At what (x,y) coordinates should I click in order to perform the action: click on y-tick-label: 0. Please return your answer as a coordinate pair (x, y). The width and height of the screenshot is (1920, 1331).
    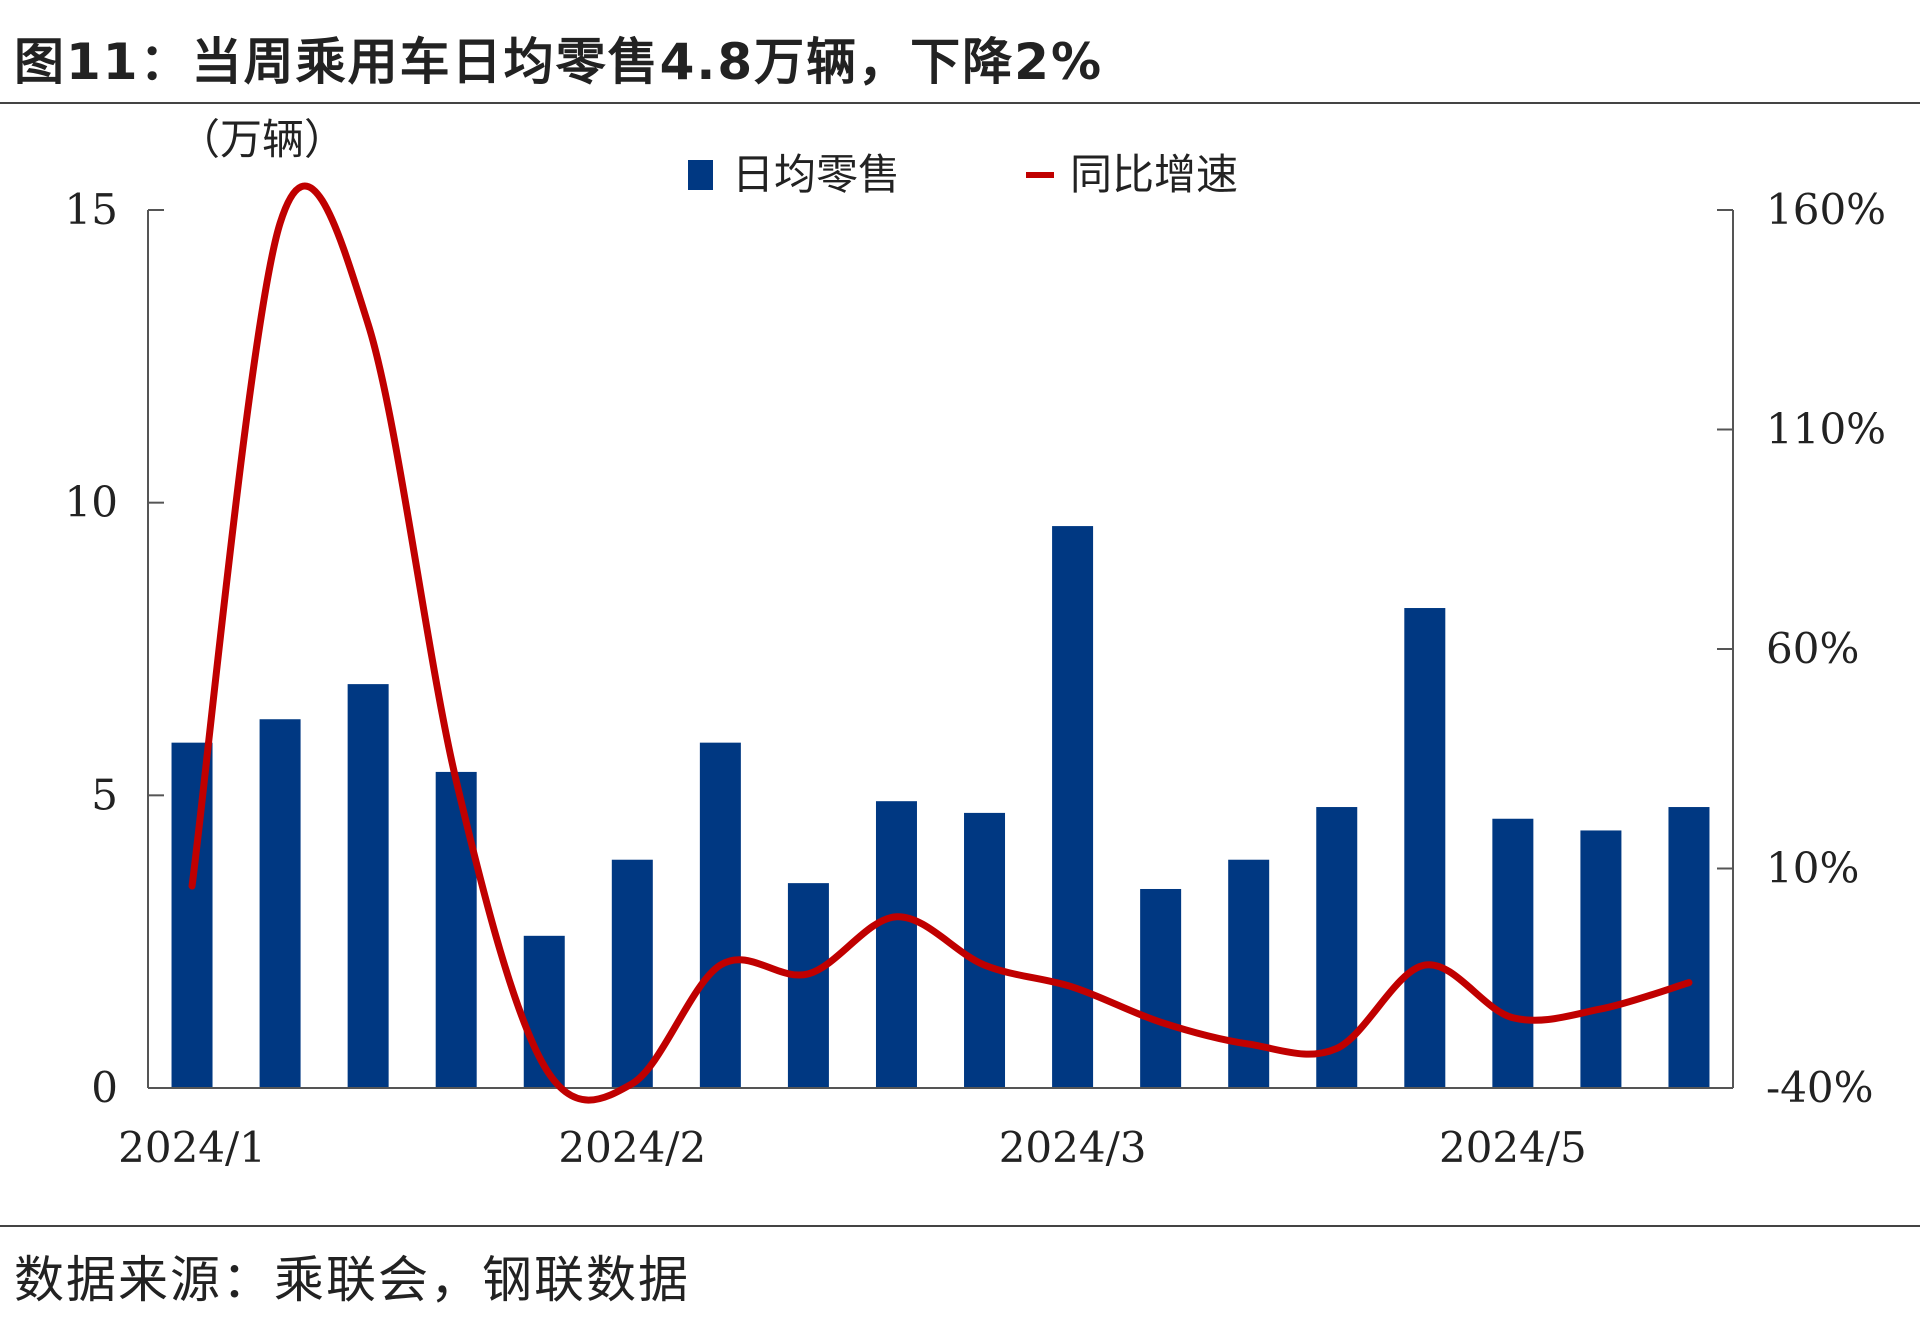
    Looking at the image, I should click on (104, 1087).